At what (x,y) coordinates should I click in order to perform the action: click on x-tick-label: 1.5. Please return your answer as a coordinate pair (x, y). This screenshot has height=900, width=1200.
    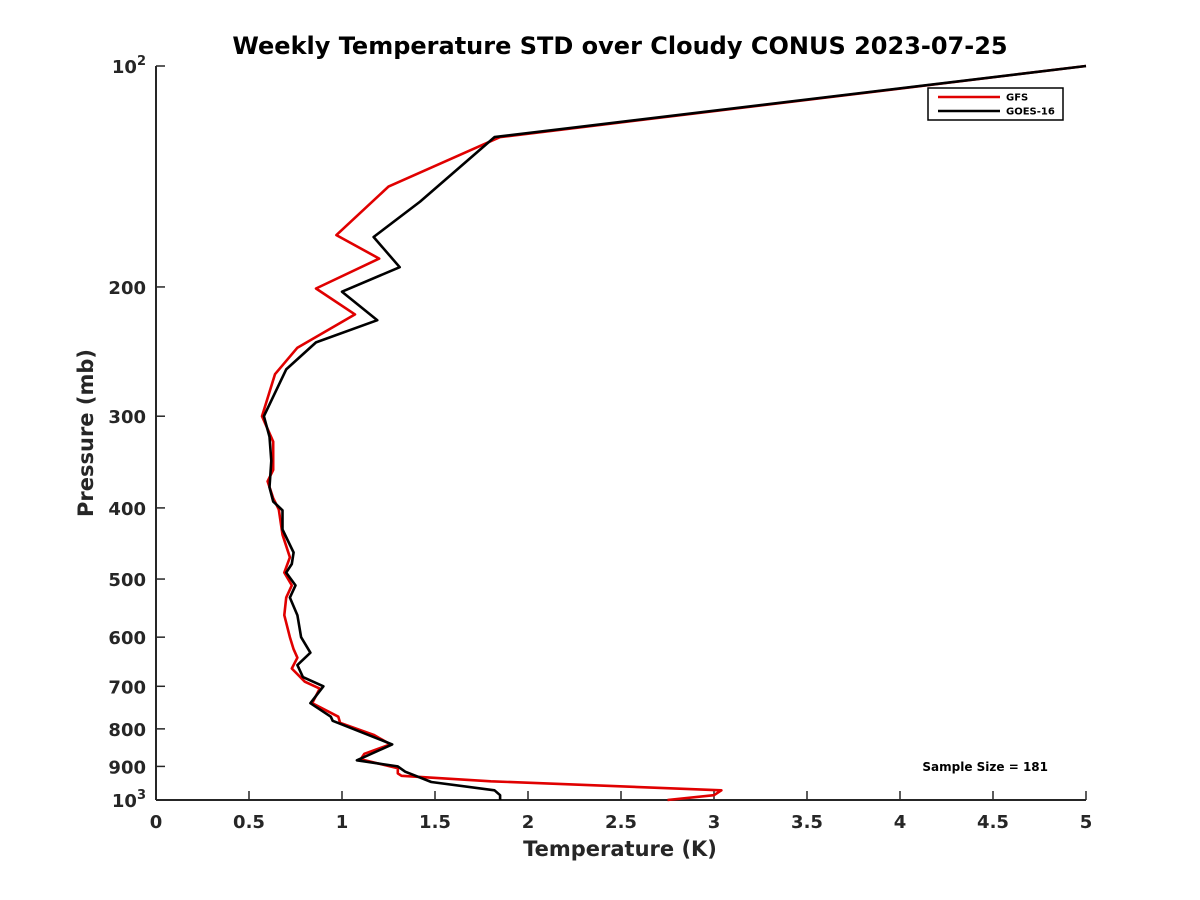
    Looking at the image, I should click on (435, 822).